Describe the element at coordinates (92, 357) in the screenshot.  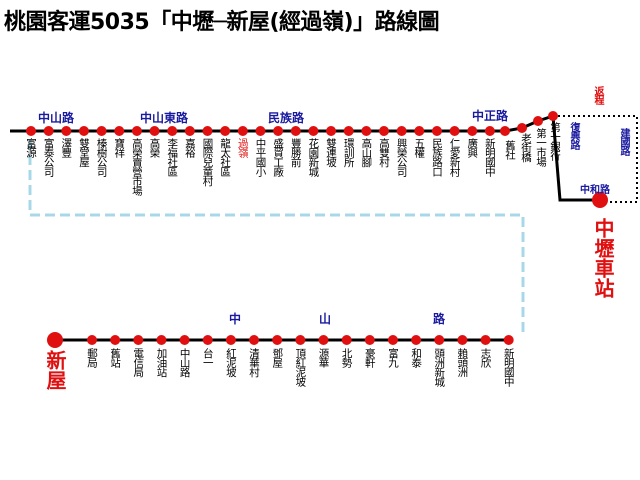
I see `stop-label: 郵局` at that location.